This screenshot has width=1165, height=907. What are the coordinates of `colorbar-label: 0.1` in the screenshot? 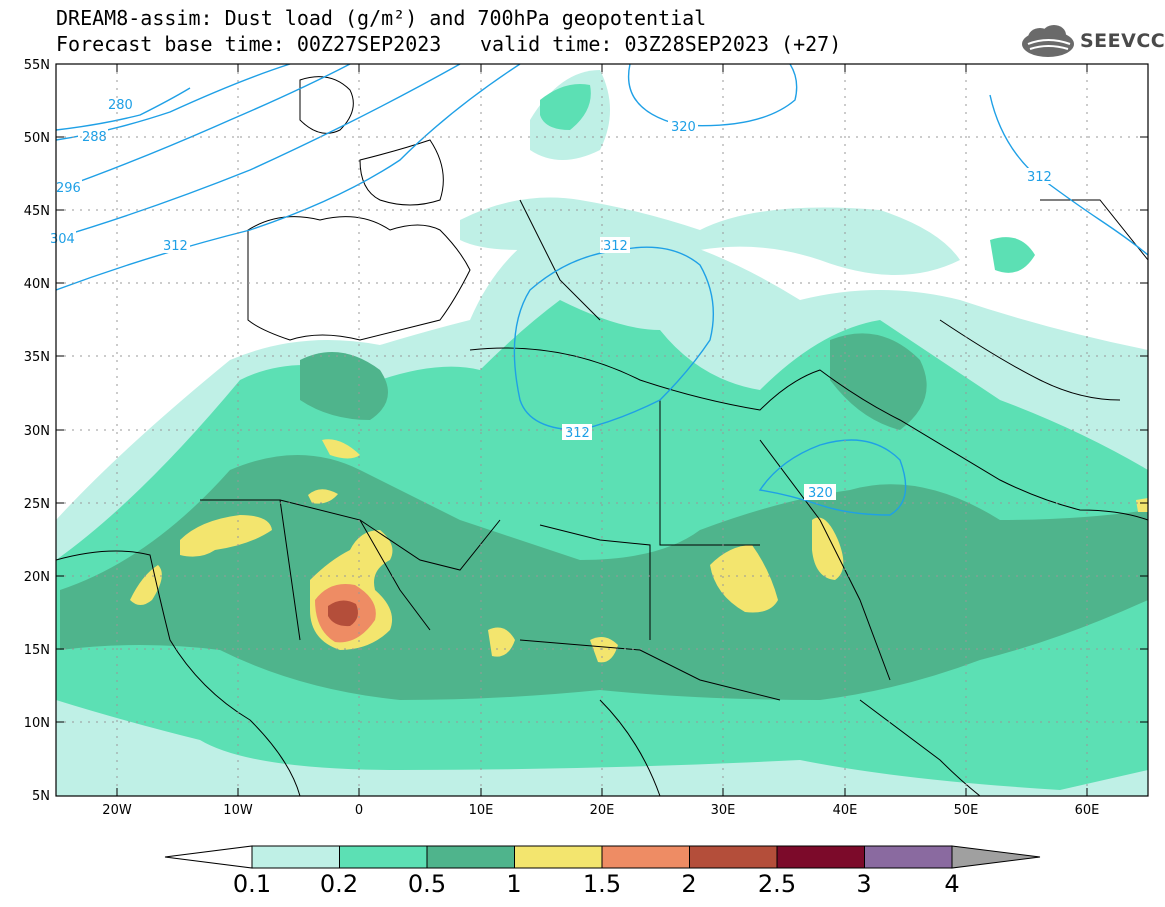 It's located at (252, 884).